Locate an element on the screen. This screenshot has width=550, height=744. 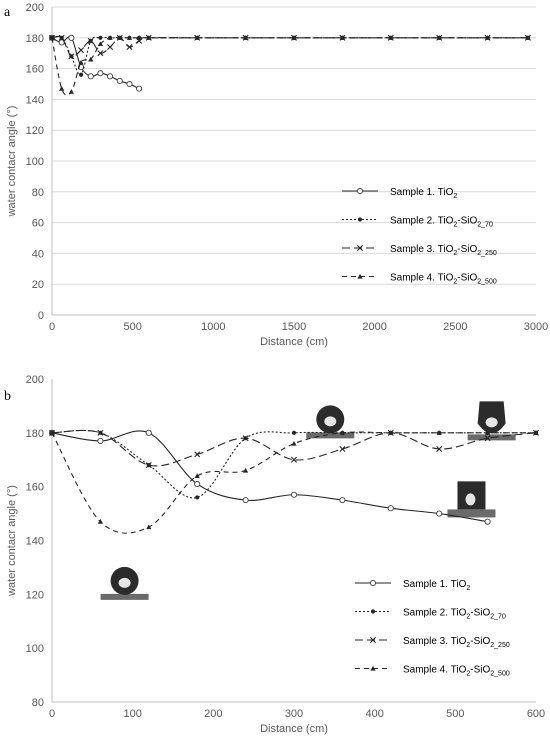
droplet-photo is located at coordinates (491, 421).